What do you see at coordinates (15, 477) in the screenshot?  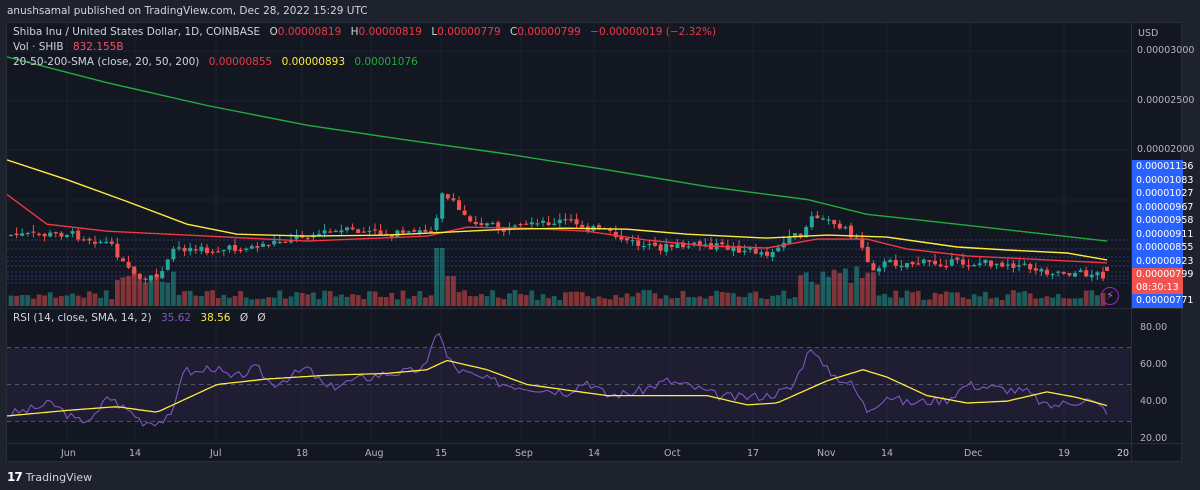 I see `tradingview-logo-icon: 17` at bounding box center [15, 477].